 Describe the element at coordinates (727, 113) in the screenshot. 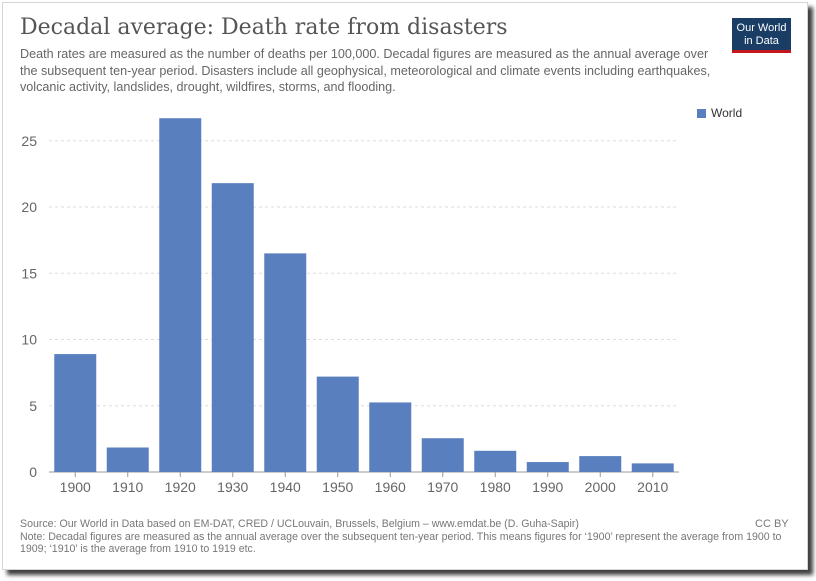

I see `legend-label-world: World` at that location.